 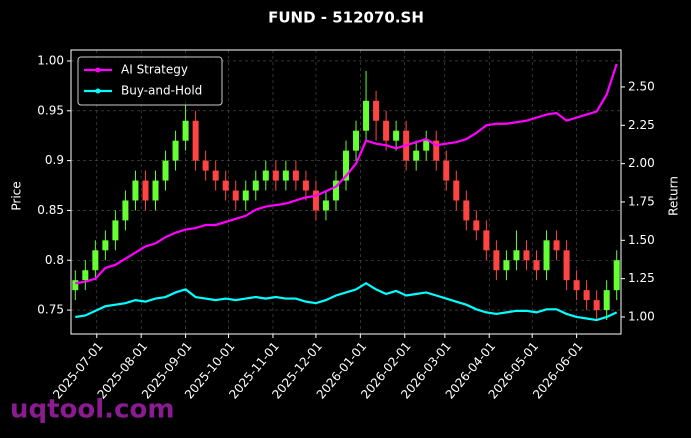 I want to click on y-tick-label: 0.8, so click(x=54, y=260).